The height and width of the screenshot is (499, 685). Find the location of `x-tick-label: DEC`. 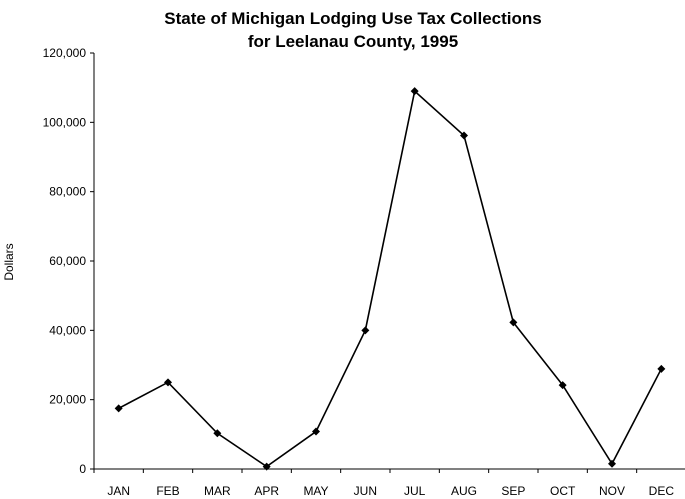

x-tick-label: DEC is located at coordinates (662, 491).